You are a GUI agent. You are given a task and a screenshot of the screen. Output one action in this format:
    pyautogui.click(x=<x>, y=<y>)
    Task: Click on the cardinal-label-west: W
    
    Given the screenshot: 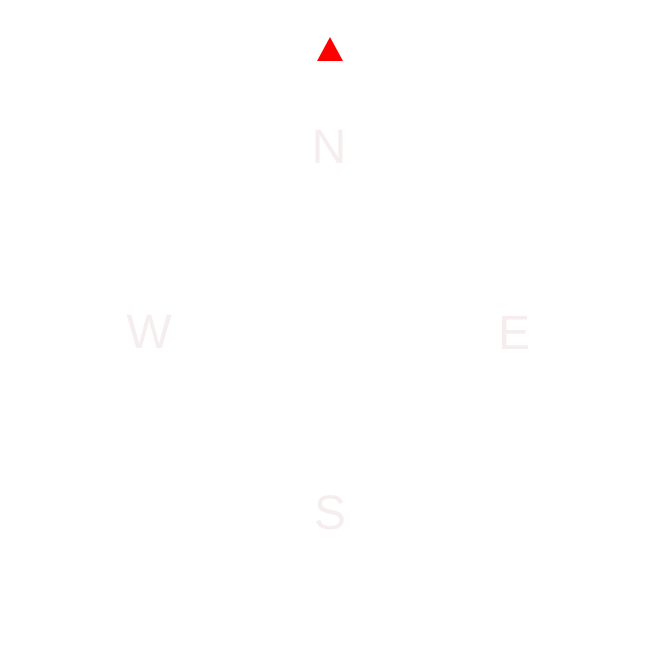 What is the action you would take?
    pyautogui.click(x=149, y=332)
    